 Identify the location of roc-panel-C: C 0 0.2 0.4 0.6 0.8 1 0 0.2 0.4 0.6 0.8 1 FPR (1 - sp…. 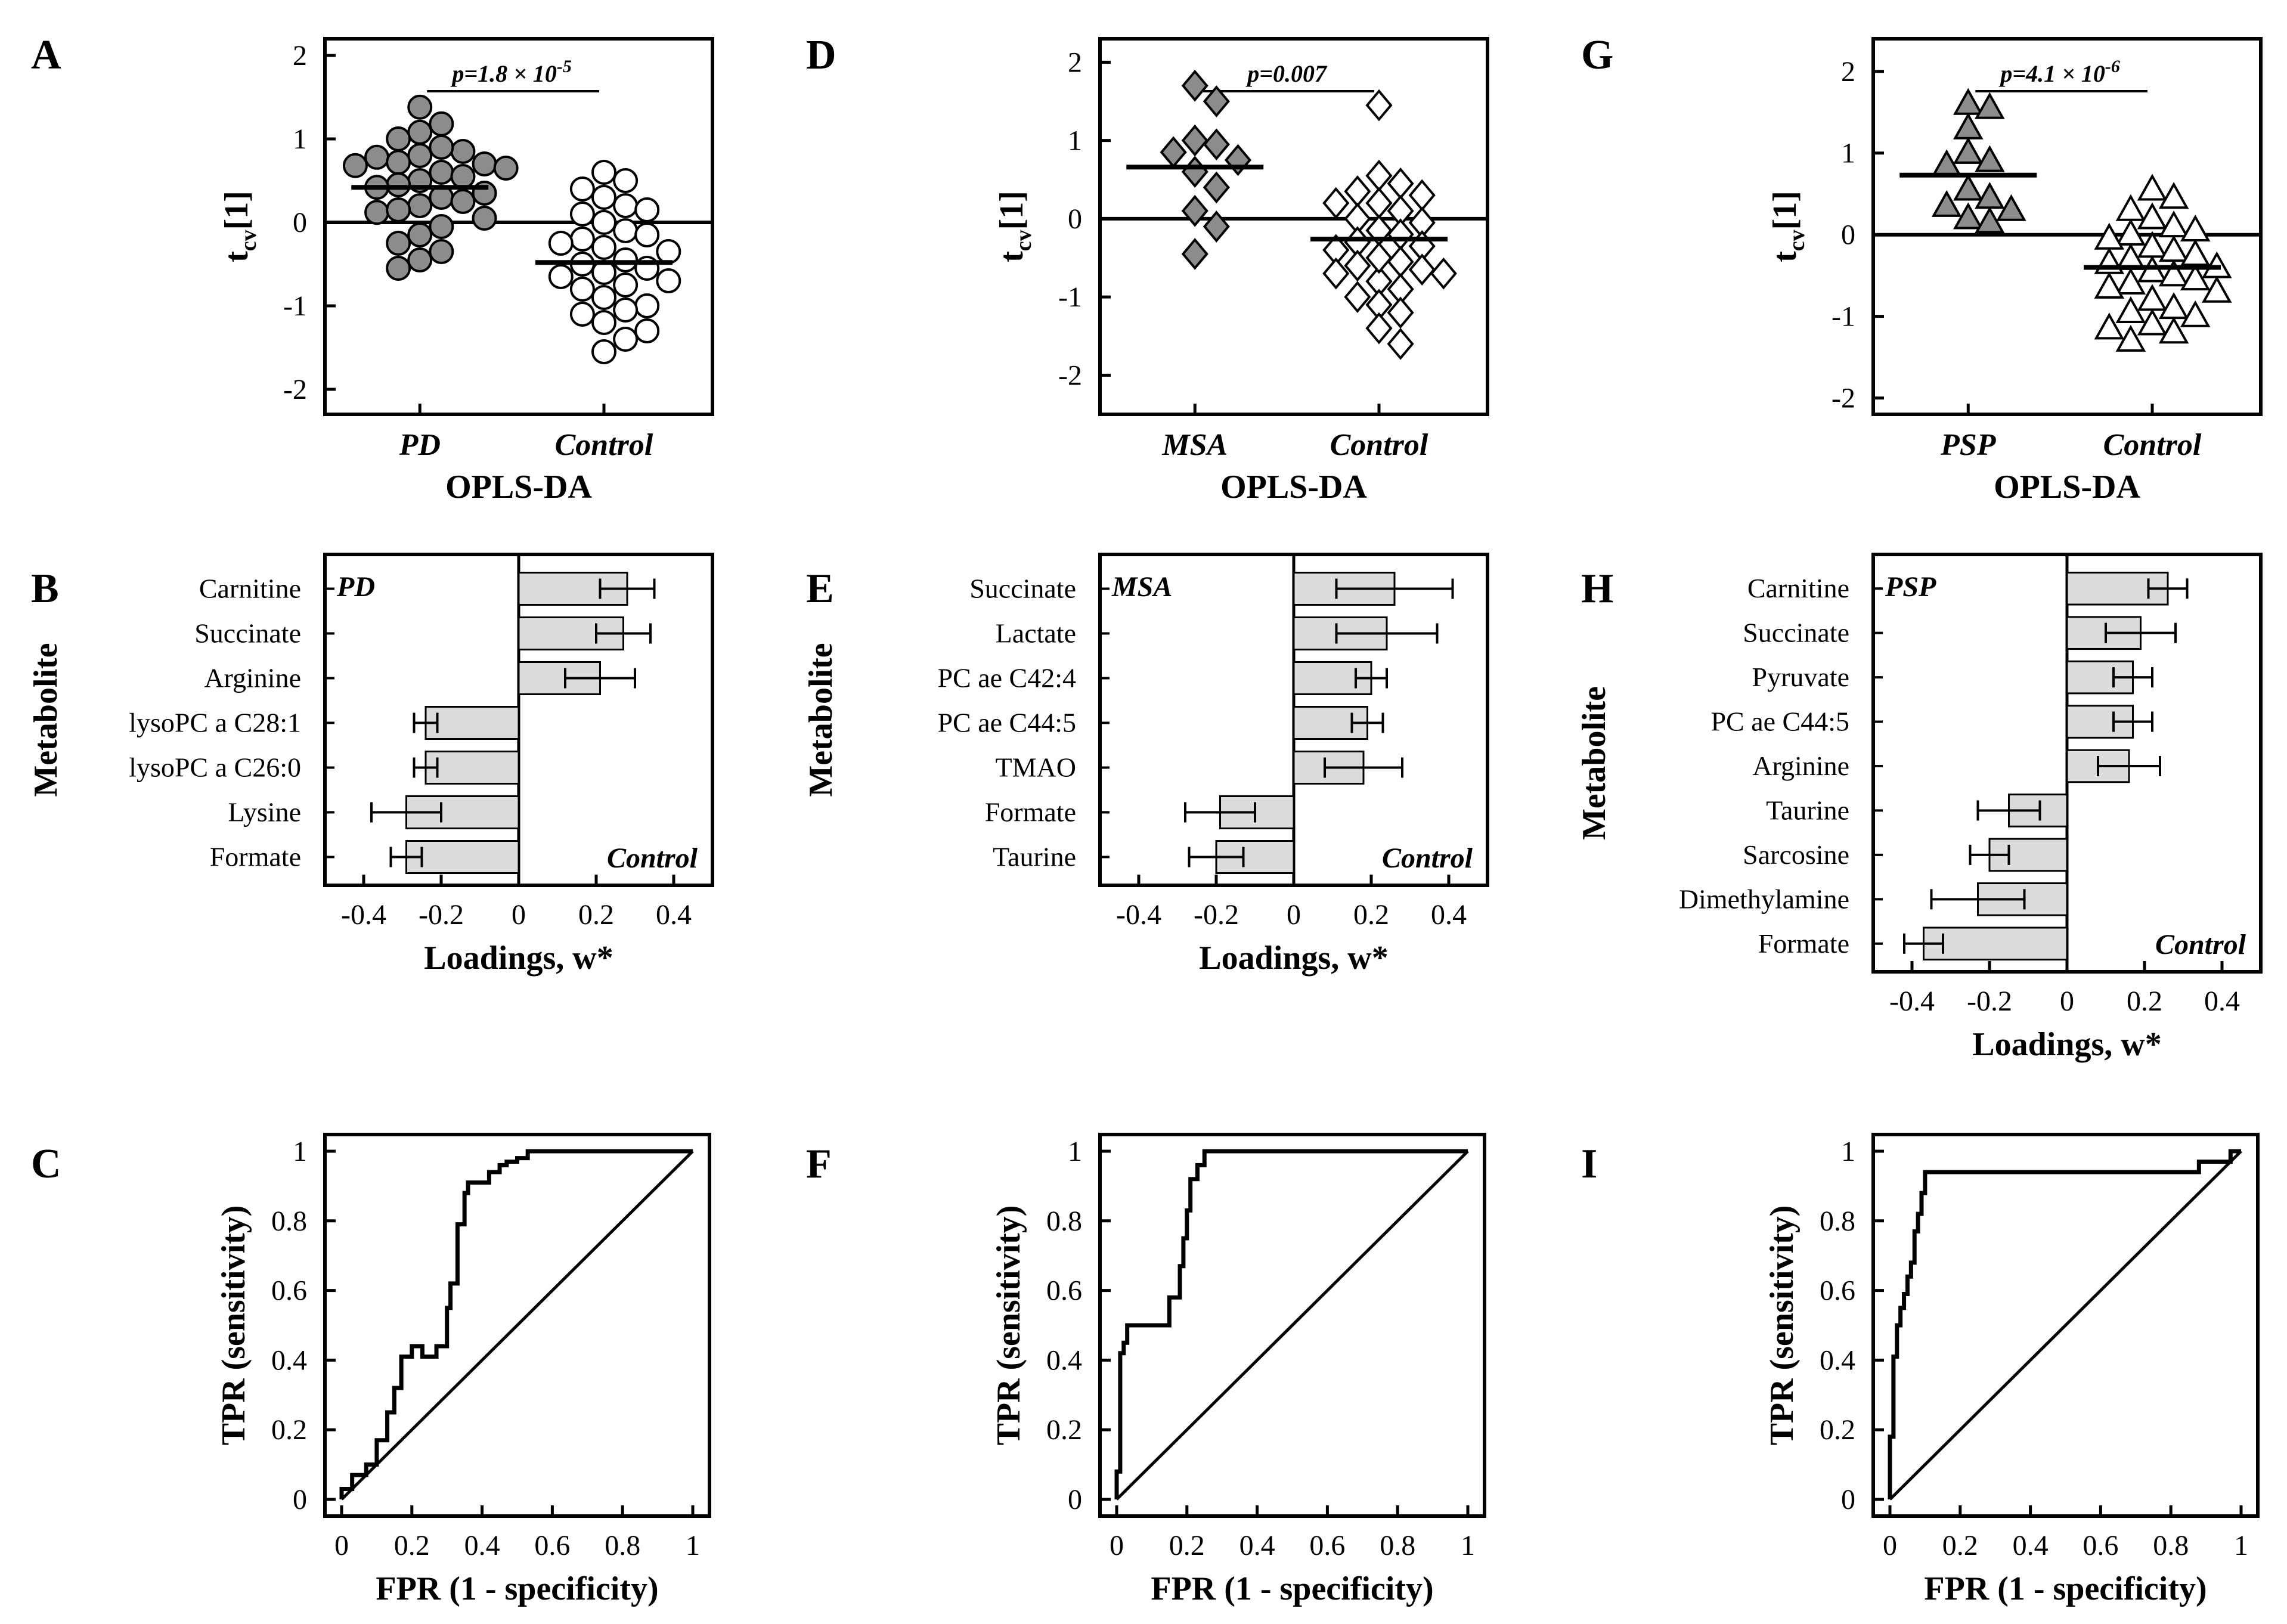
(371, 1370).